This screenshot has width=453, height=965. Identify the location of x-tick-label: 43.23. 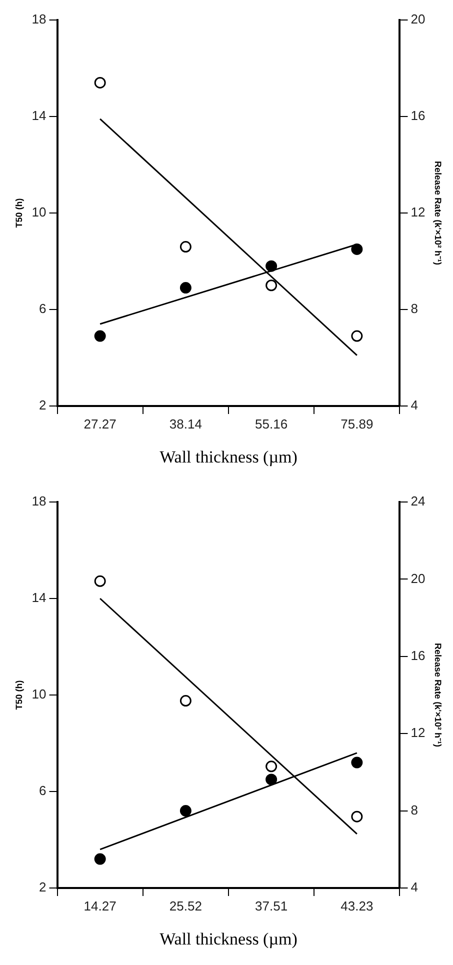
(357, 906).